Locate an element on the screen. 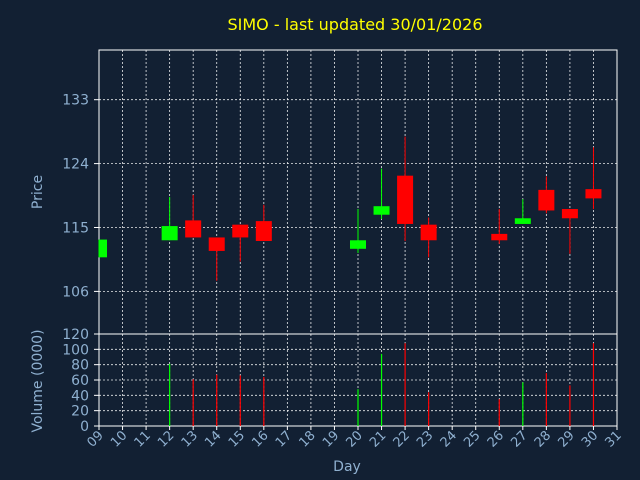  x-tick-label: 19 is located at coordinates (331, 439).